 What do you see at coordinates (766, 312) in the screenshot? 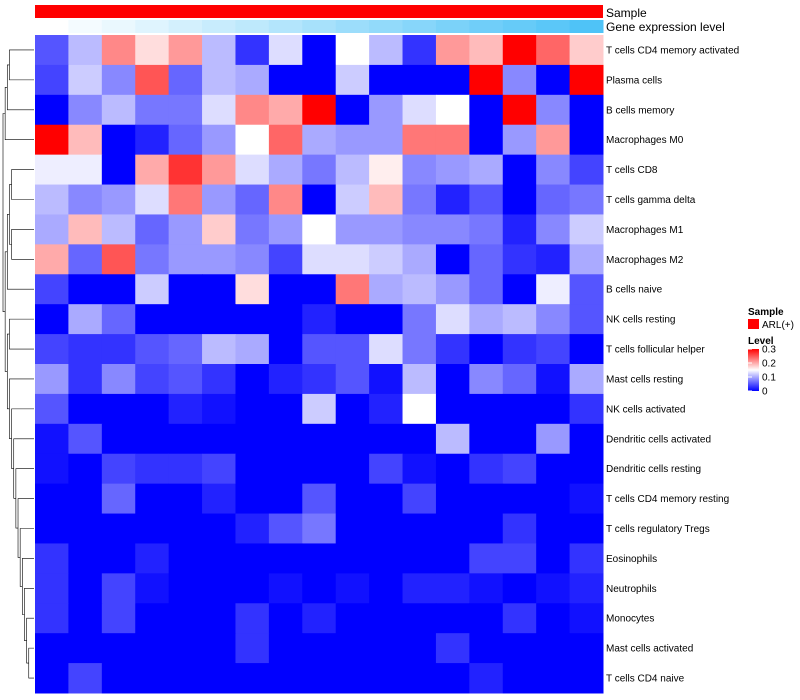
I see `sample-legend-title: Sample` at bounding box center [766, 312].